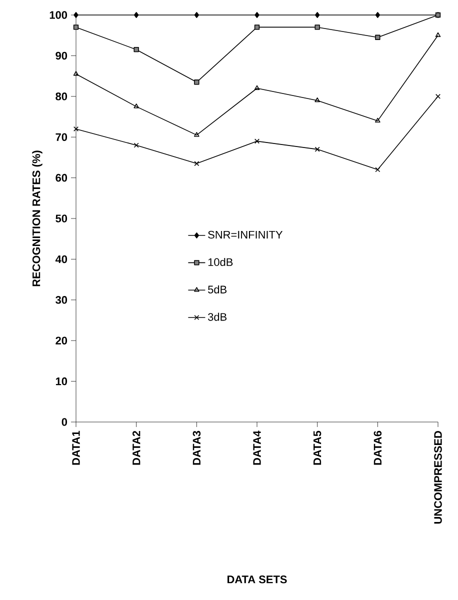 This screenshot has width=458, height=600. What do you see at coordinates (62, 381) in the screenshot?
I see `y-tick-label: 10` at bounding box center [62, 381].